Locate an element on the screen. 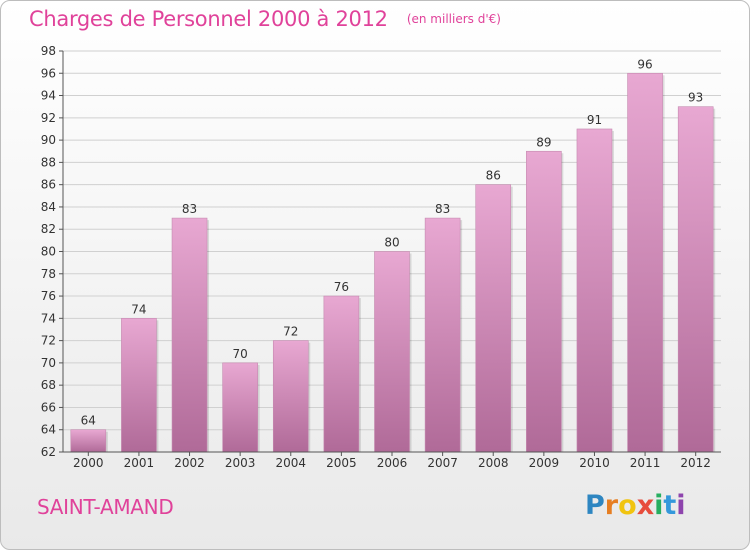 This screenshot has width=750, height=550. x-tick-label: 2000 is located at coordinates (88, 463).